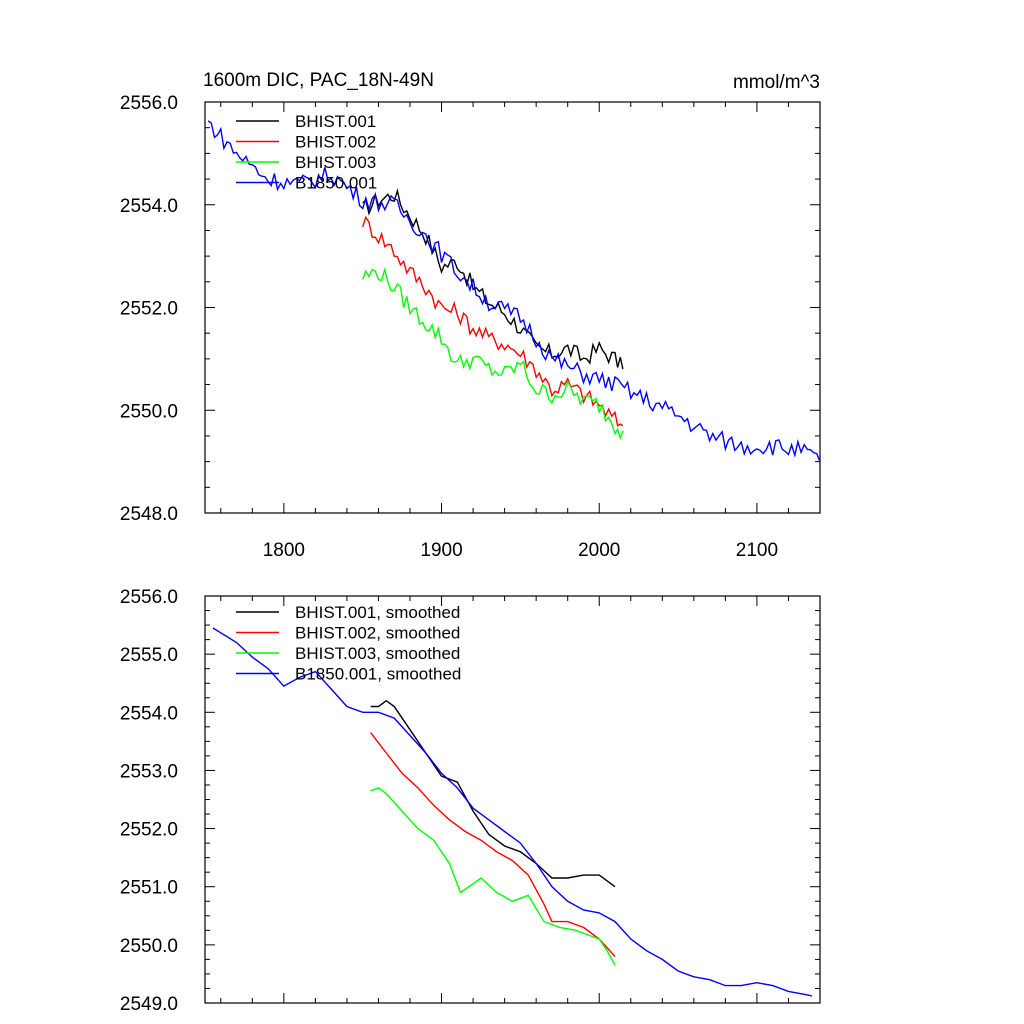 This screenshot has width=1024, height=1024. What do you see at coordinates (335, 121) in the screenshot?
I see `legend-label: BHIST.001` at bounding box center [335, 121].